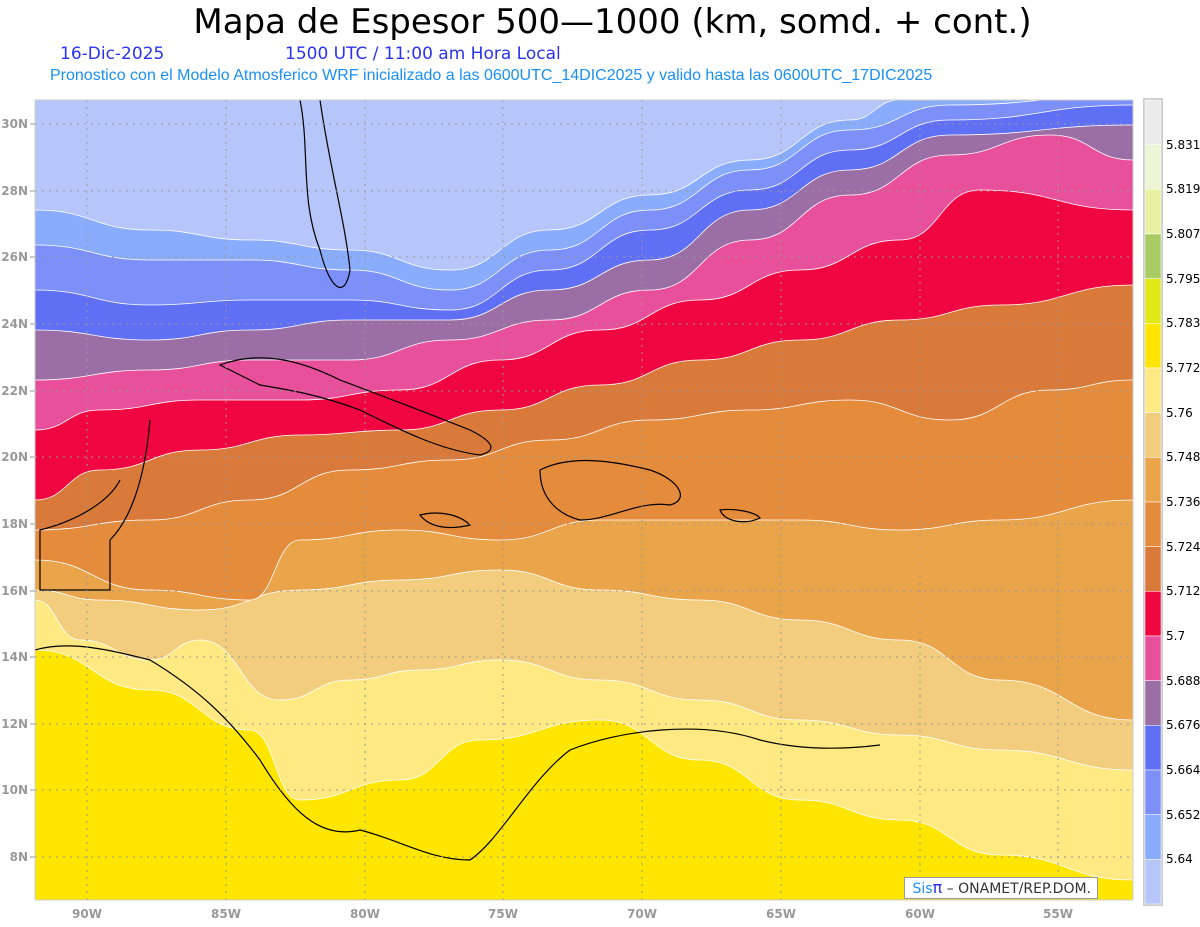 The width and height of the screenshot is (1200, 927). Describe the element at coordinates (87, 914) in the screenshot. I see `lon-label: 90W` at that location.